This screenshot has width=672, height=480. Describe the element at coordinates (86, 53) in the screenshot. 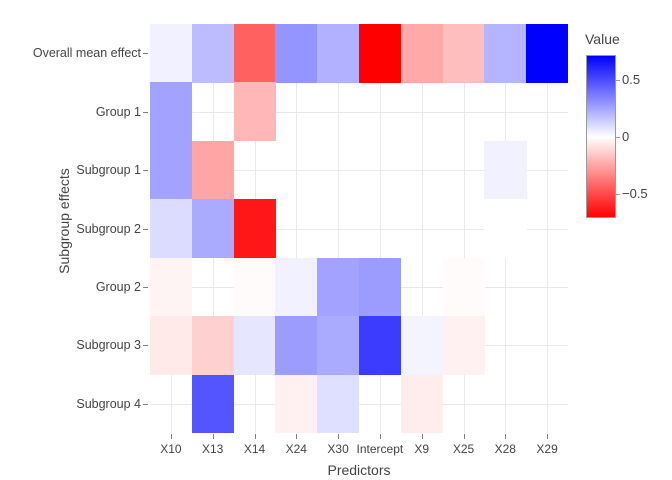

I see `y-tick-label: Overall mean effect` at that location.